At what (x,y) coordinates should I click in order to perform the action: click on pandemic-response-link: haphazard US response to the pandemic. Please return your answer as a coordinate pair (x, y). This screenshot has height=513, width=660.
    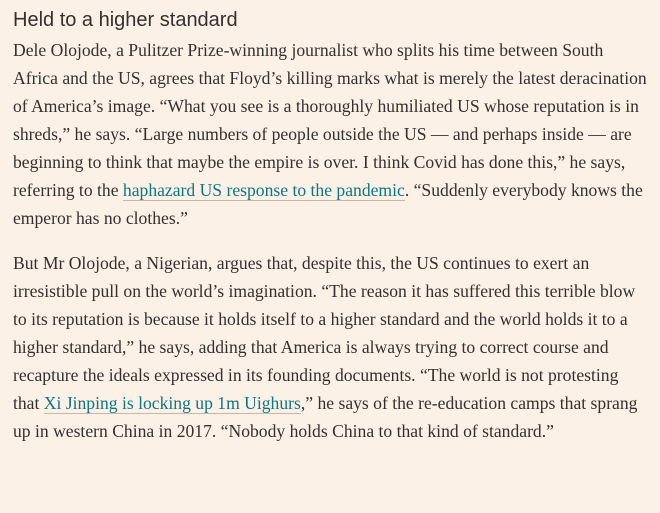
    Looking at the image, I should click on (263, 190).